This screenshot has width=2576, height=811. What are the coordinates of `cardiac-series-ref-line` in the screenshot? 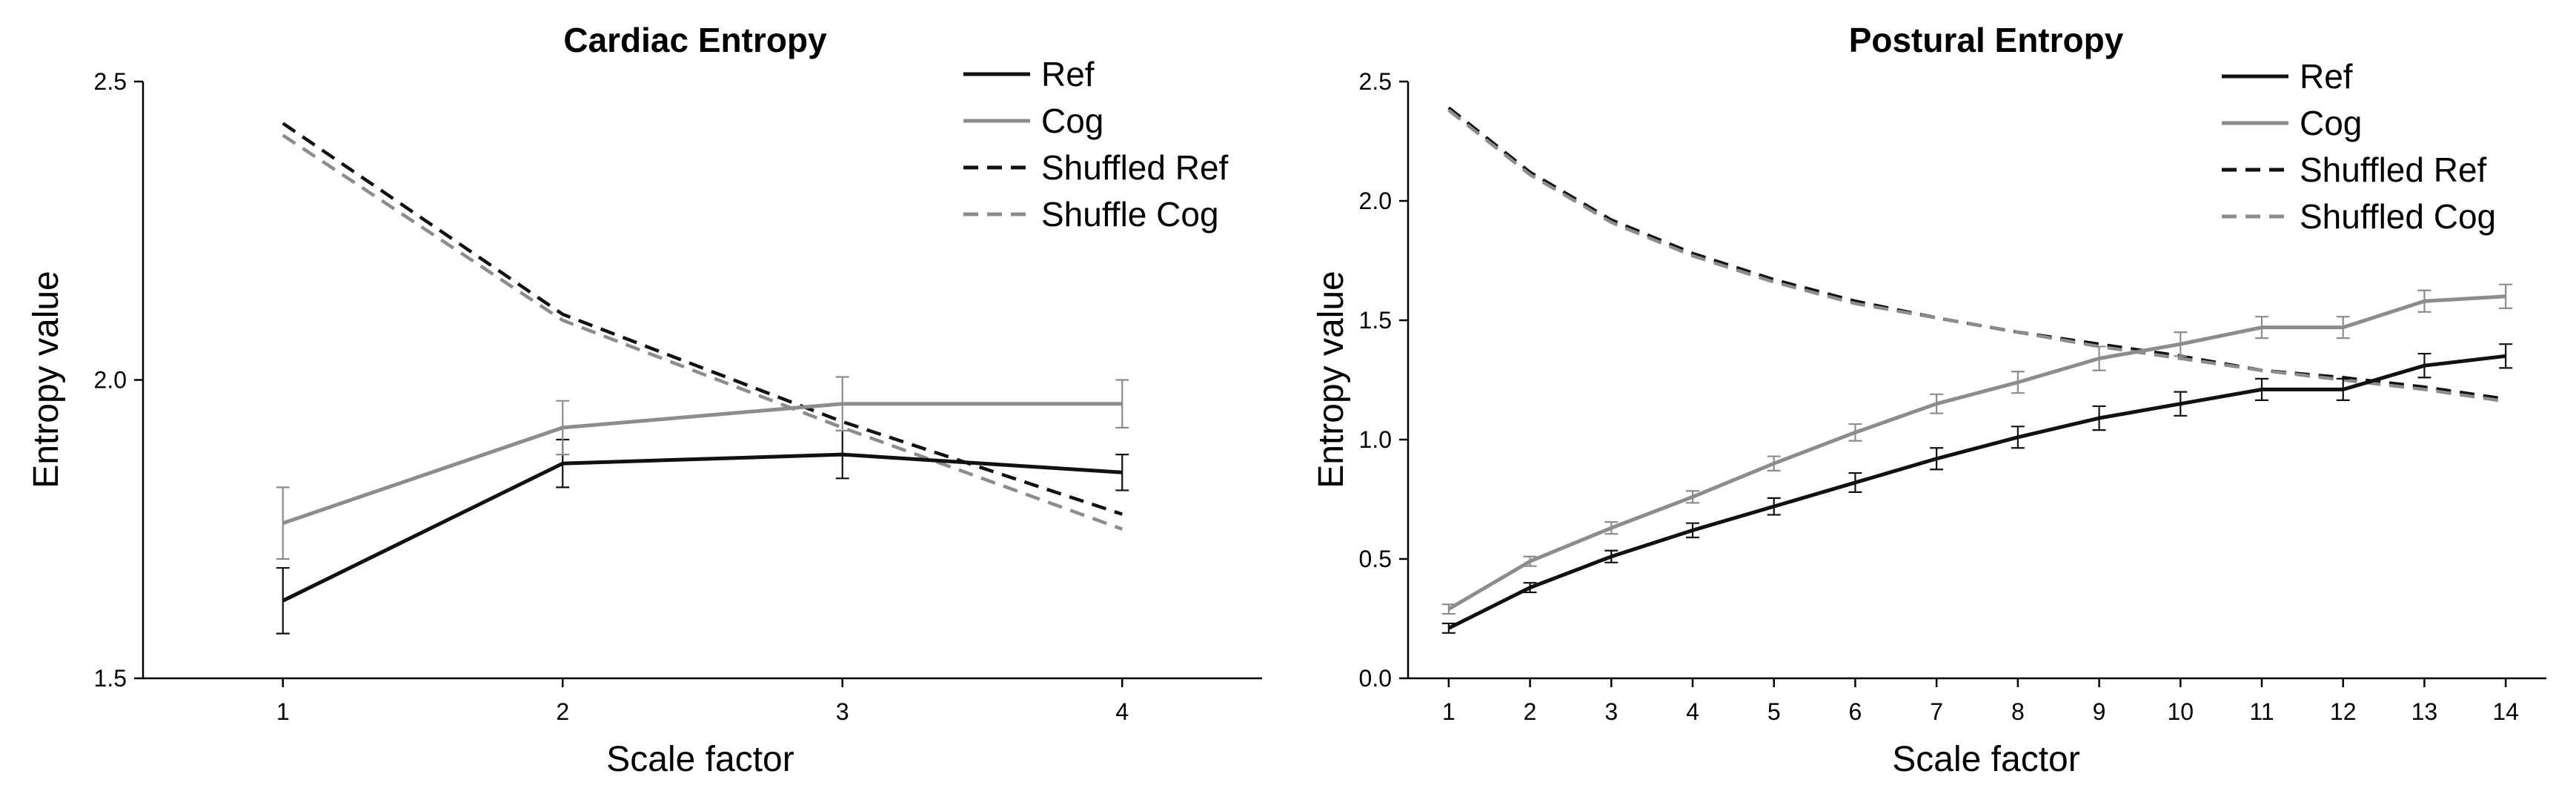 It's located at (702, 527).